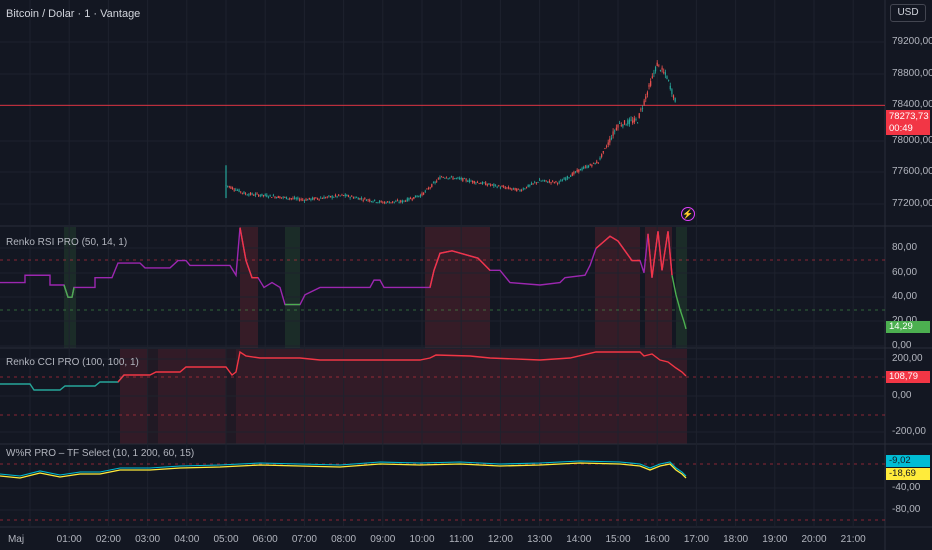  I want to click on currency-button: USD, so click(908, 13).